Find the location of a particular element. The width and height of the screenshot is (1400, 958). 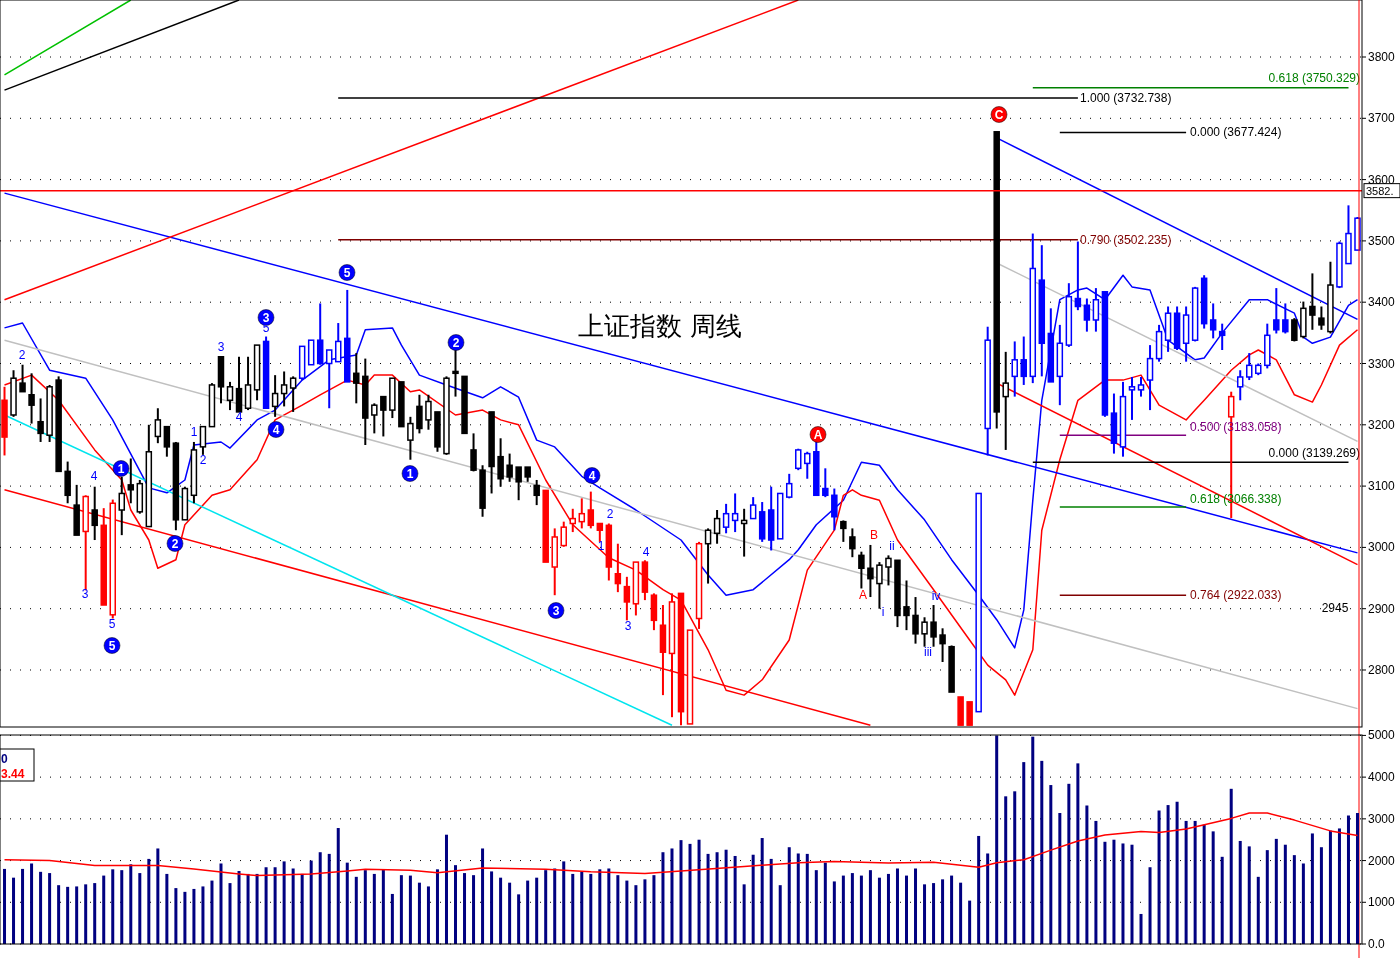

annotation: B is located at coordinates (874, 535).